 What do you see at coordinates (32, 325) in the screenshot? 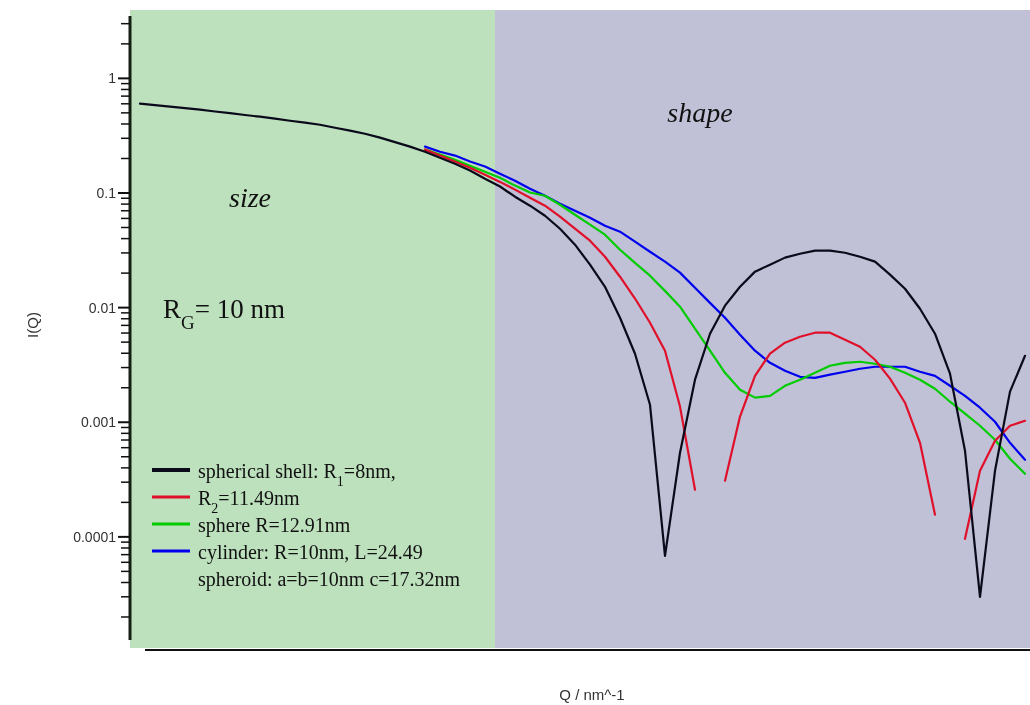
I see `y-axis-title: I(Q)` at bounding box center [32, 325].